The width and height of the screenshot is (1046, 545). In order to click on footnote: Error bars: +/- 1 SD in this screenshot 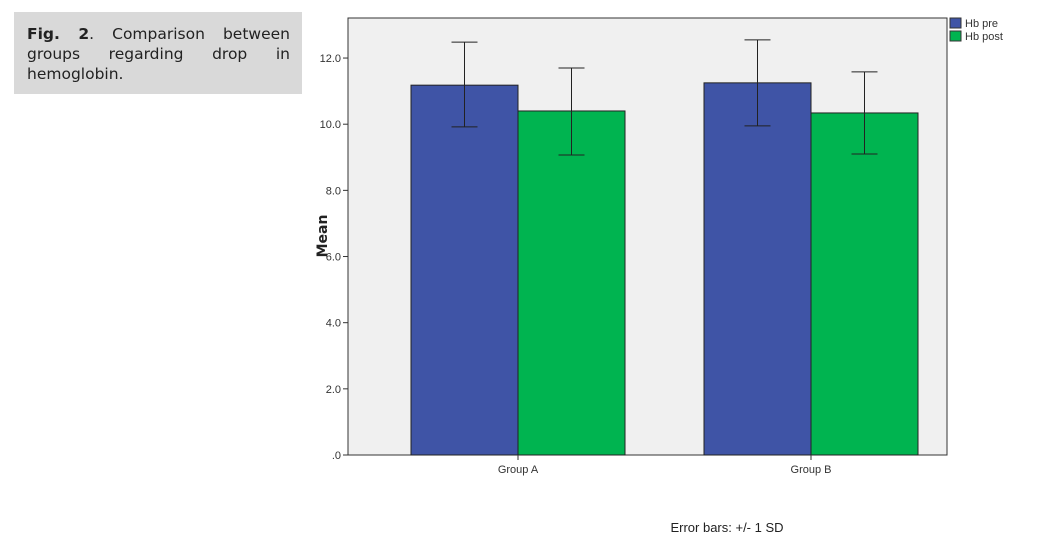, I will do `click(726, 527)`.